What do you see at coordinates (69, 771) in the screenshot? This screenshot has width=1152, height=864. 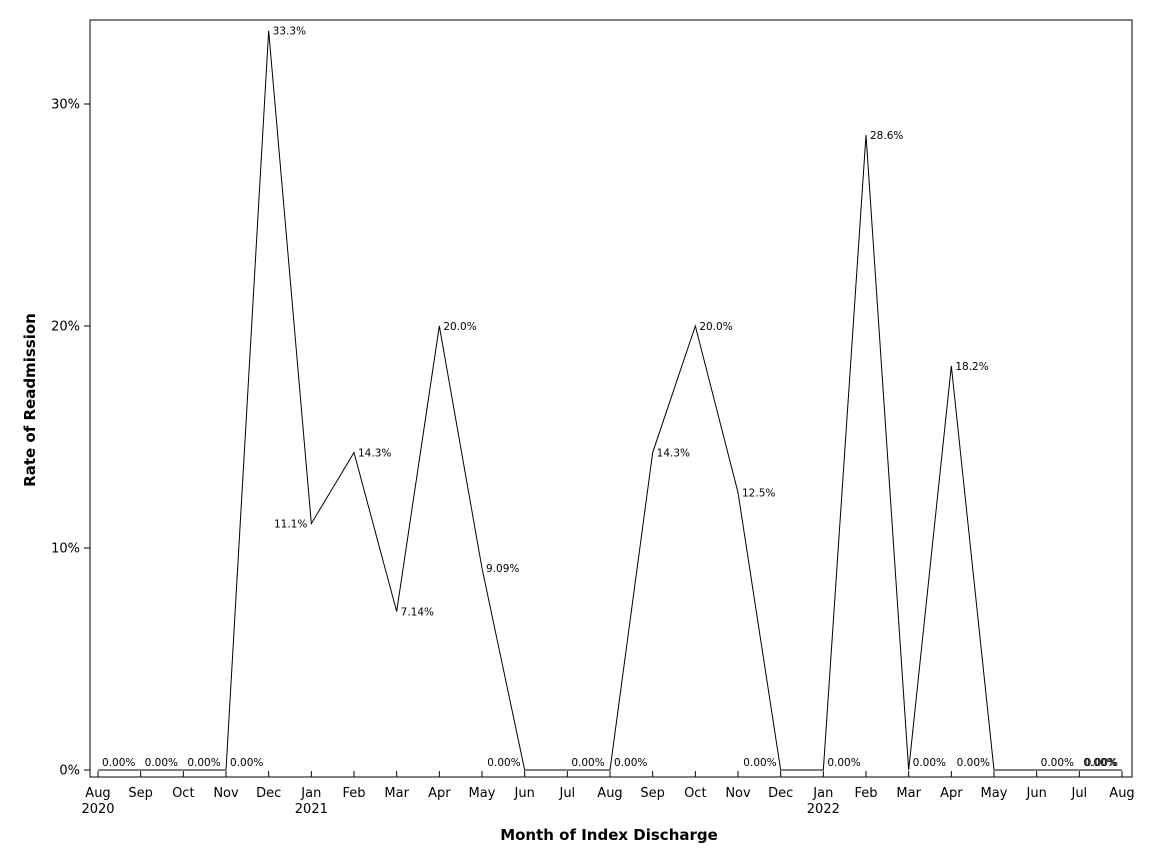 I see `y-tick-label: 0%` at bounding box center [69, 771].